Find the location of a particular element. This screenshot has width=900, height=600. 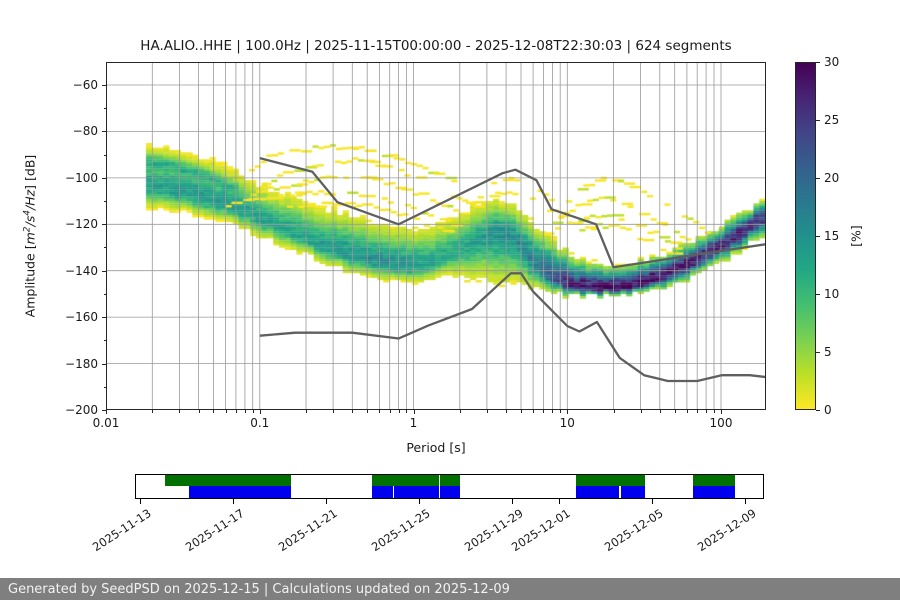

colorbar-tick-label: 25 is located at coordinates (832, 120).